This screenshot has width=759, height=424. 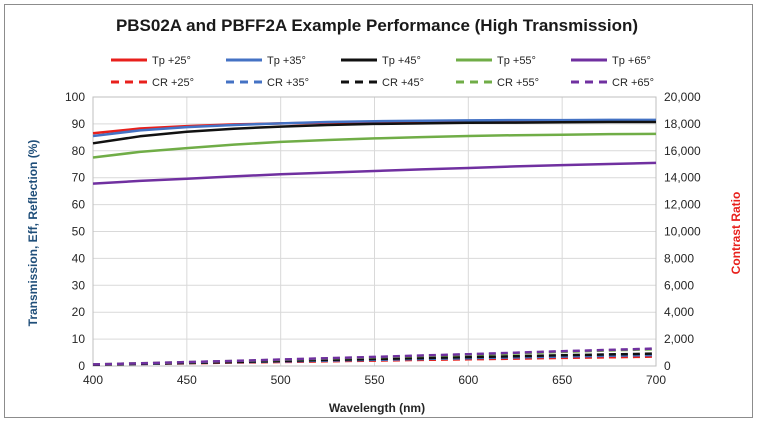 I want to click on y-right-tick-label: 16,000, so click(x=682, y=151).